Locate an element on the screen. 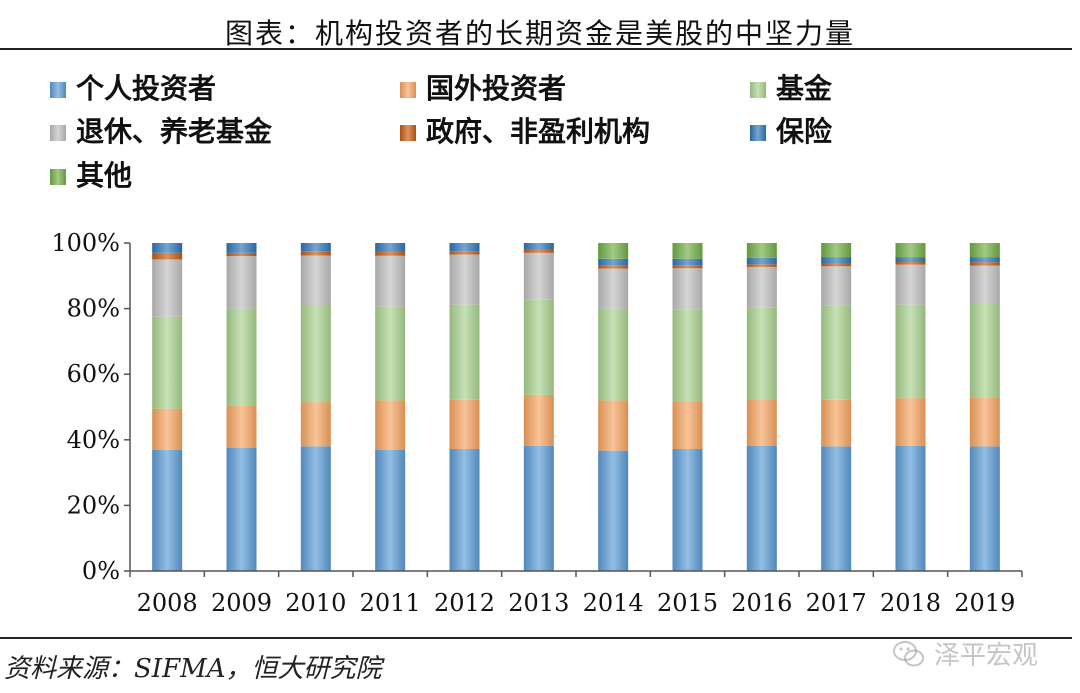  legend-item: 基金 is located at coordinates (791, 88).